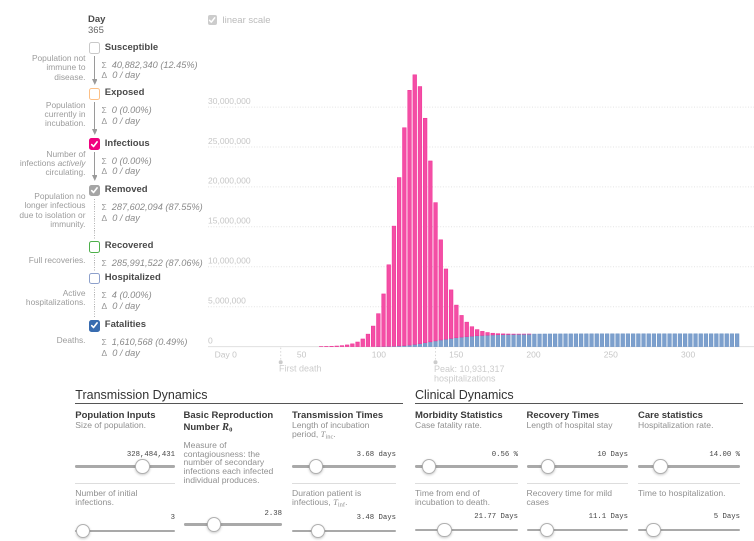 The height and width of the screenshot is (541, 754). What do you see at coordinates (465, 379) in the screenshot?
I see `svg-text: hospitalizations` at bounding box center [465, 379].